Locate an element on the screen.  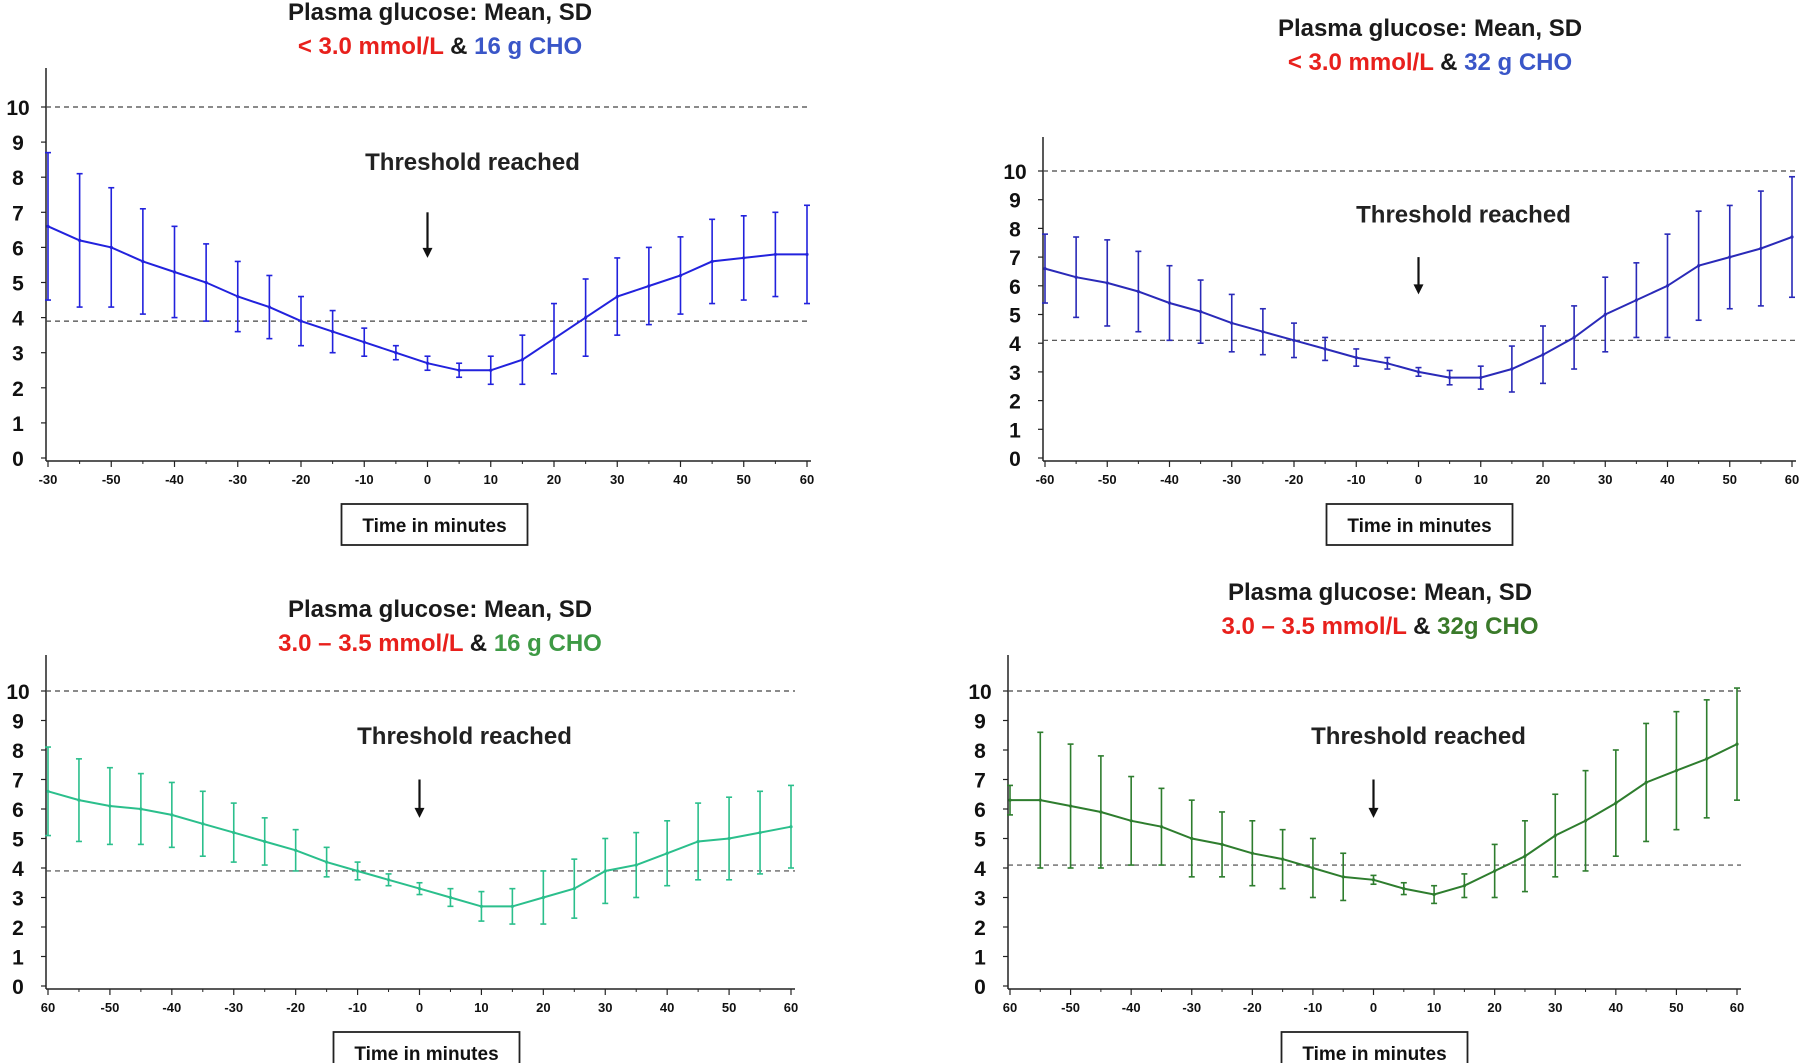
chart-1-title: Plasma glucose: Mean, SD is located at coordinates (440, 13).